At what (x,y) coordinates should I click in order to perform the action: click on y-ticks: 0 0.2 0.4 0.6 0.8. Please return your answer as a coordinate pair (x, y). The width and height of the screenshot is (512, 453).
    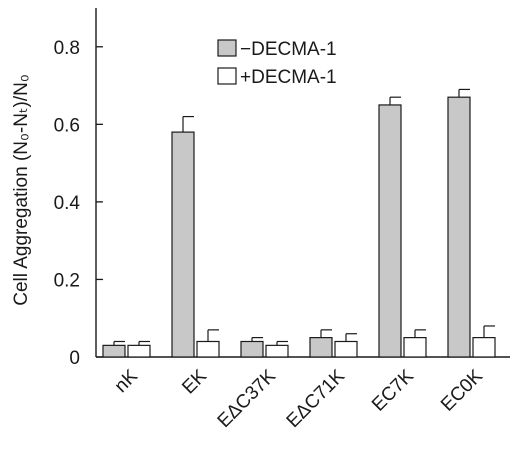
    Looking at the image, I should click on (78, 203).